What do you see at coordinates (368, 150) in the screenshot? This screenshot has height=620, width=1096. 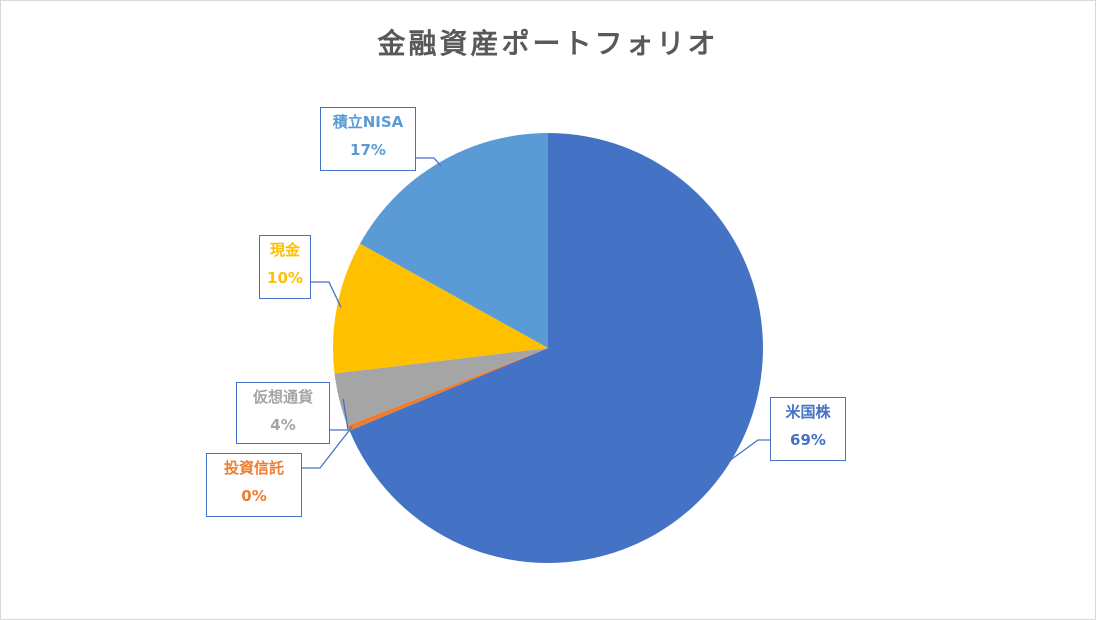 I see `callout-percent: 17%` at bounding box center [368, 150].